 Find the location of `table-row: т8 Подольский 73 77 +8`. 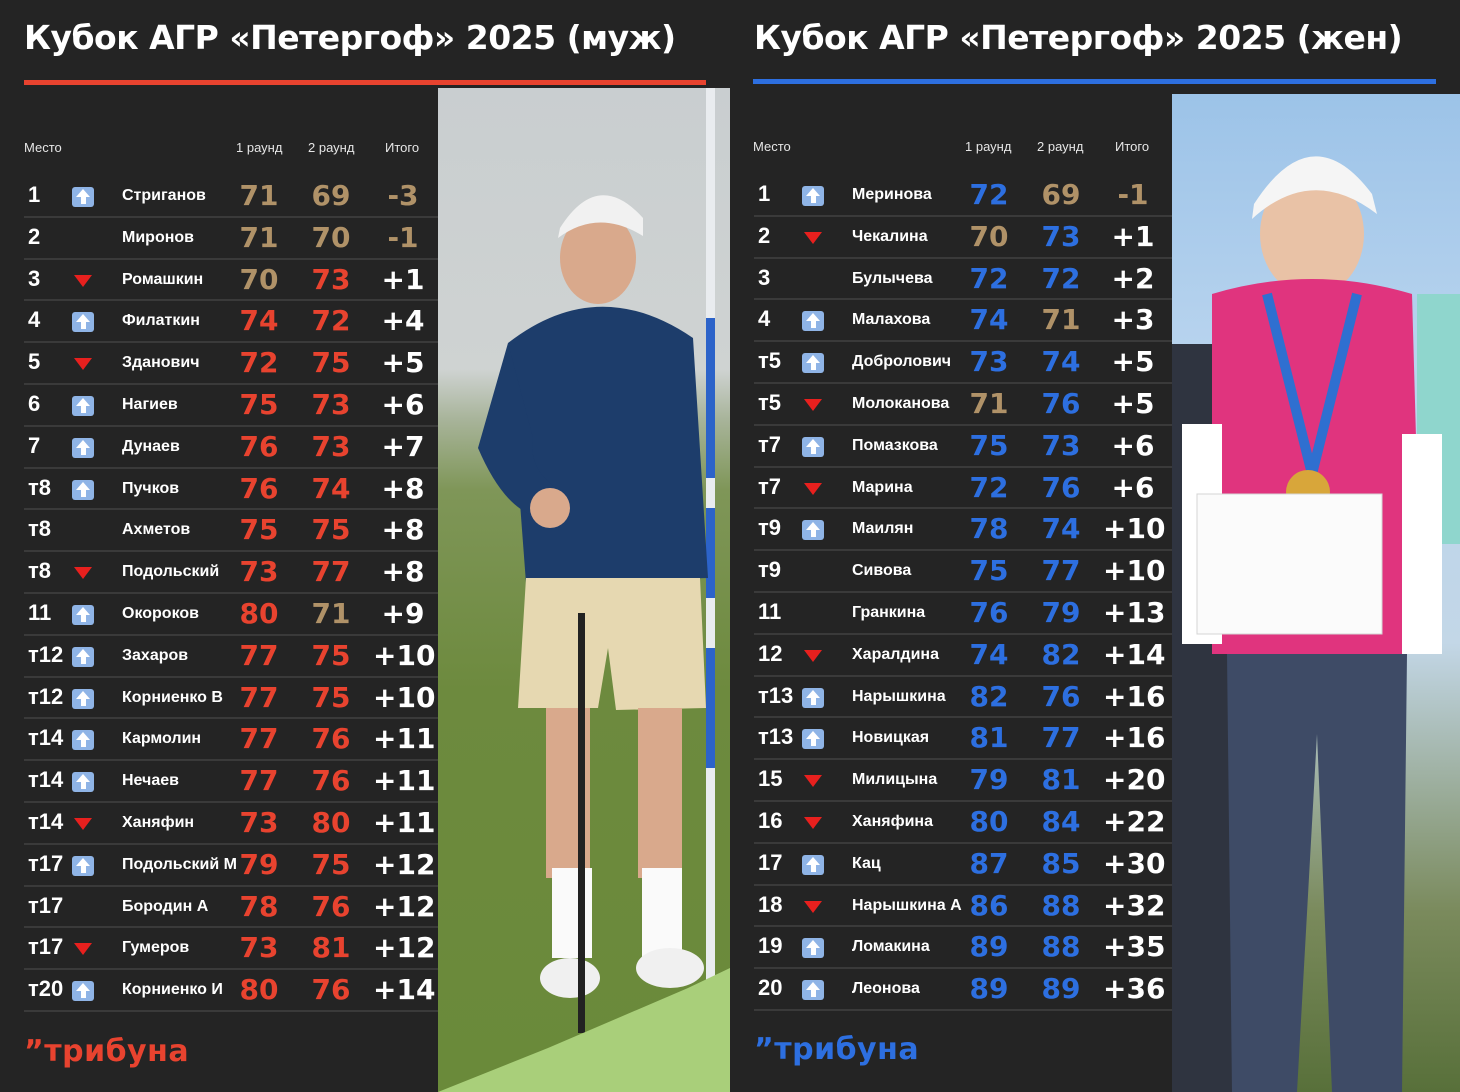

table-row: т8 Подольский 73 77 +8 is located at coordinates (231, 573).